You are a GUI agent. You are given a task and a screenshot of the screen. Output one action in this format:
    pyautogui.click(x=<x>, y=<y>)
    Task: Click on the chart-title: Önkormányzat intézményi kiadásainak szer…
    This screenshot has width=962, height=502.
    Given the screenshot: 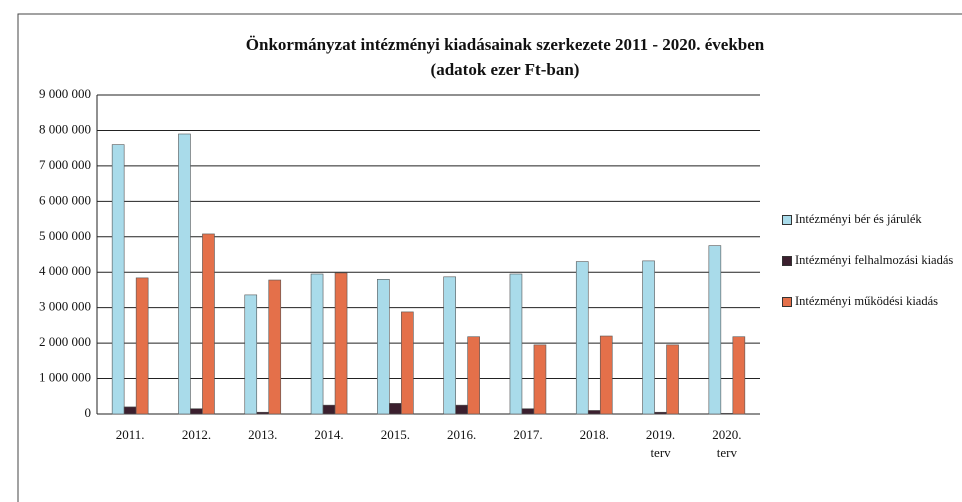 What is the action you would take?
    pyautogui.click(x=505, y=44)
    